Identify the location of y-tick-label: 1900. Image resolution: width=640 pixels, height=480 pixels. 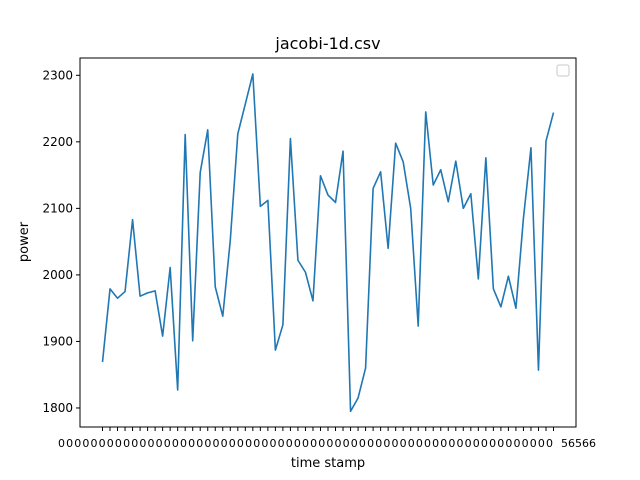
(57, 341).